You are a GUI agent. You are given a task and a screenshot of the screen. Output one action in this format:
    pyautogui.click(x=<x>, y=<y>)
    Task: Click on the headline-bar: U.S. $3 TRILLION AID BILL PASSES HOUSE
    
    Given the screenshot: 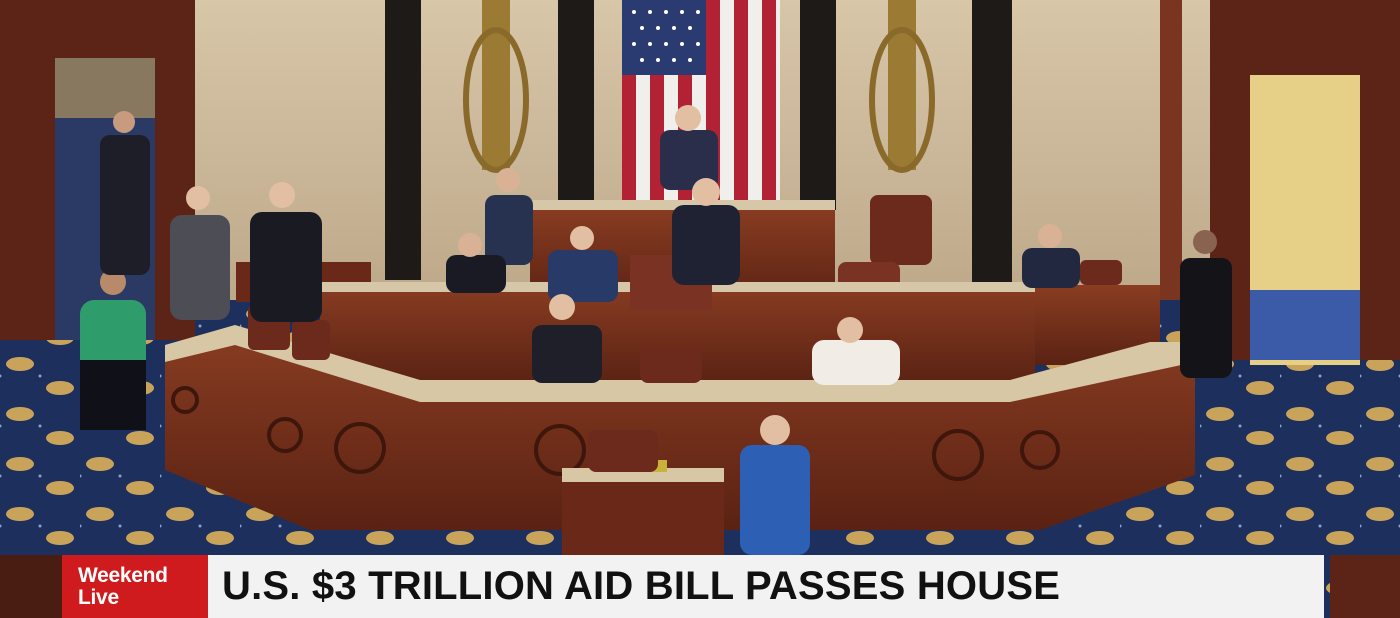 What is the action you would take?
    pyautogui.click(x=766, y=586)
    